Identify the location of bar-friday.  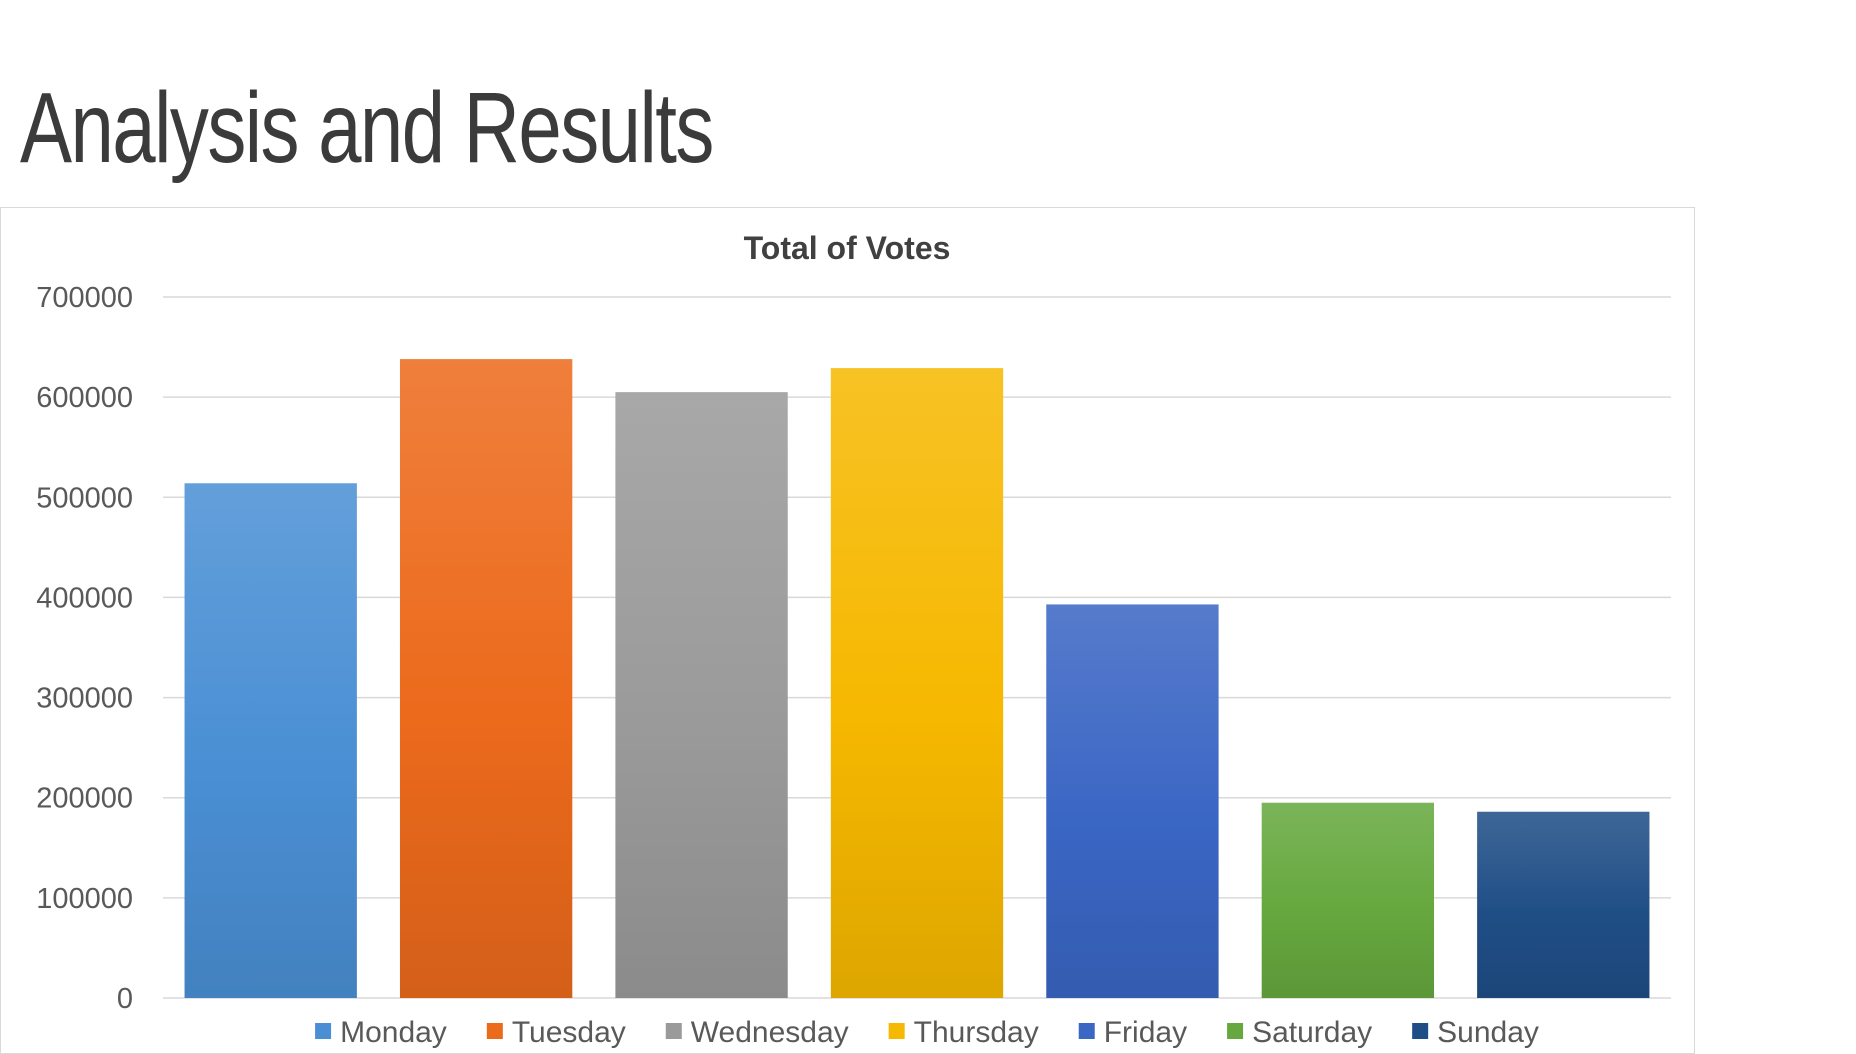
(1132, 801).